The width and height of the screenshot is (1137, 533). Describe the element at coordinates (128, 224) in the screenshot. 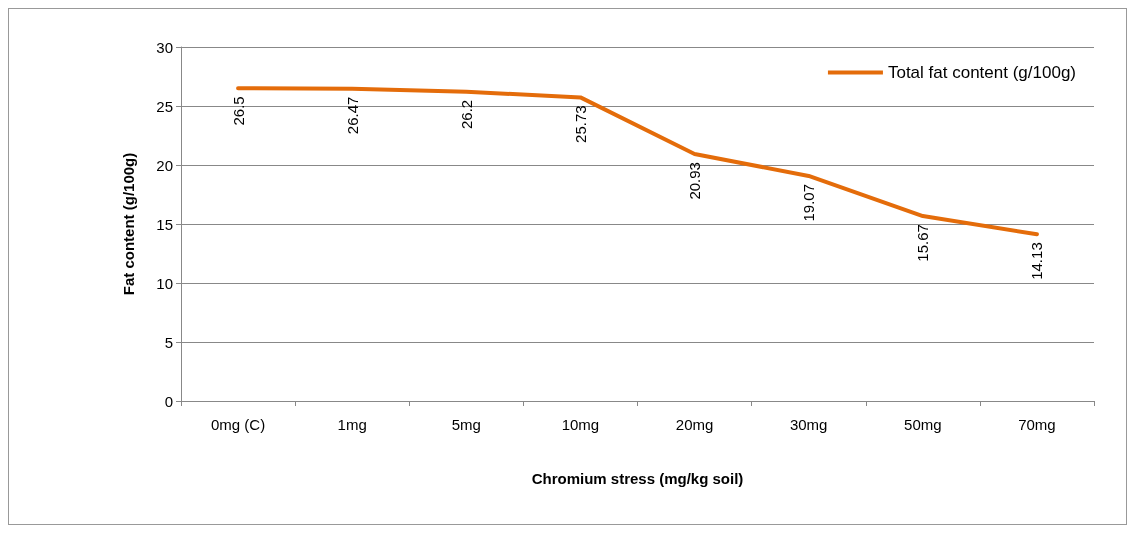

I see `y-axis-title: Fat content (g/100g)` at that location.